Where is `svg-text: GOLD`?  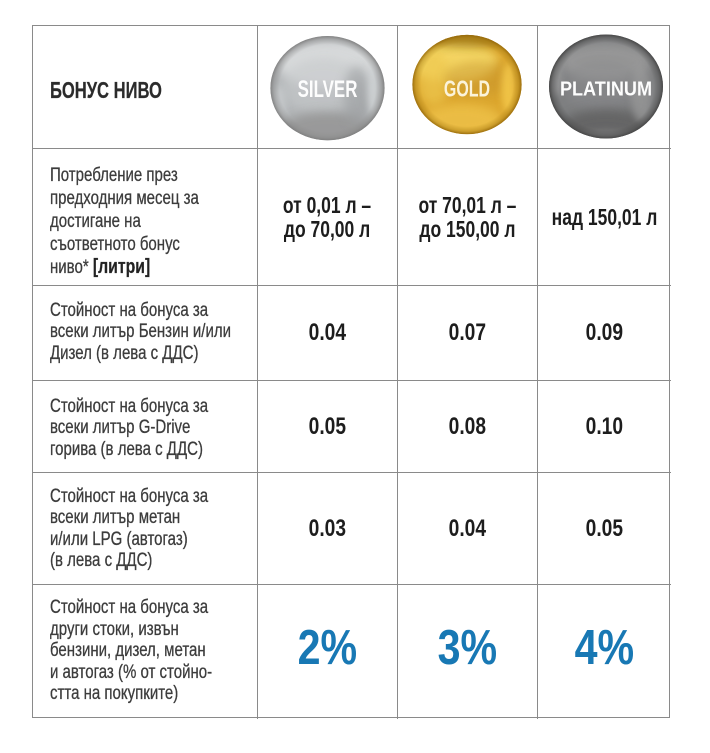
svg-text: GOLD is located at coordinates (467, 89).